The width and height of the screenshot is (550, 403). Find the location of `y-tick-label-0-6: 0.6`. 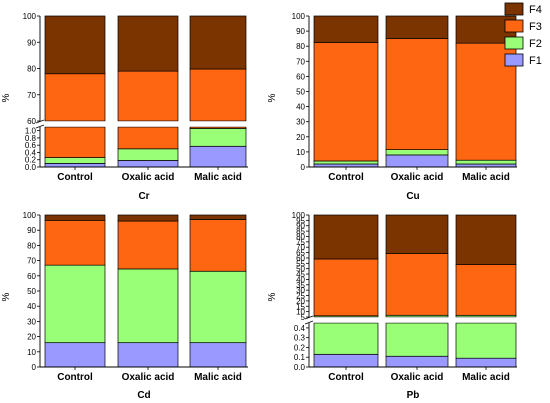

y-tick-label-0-6: 0.6 is located at coordinates (31, 145).